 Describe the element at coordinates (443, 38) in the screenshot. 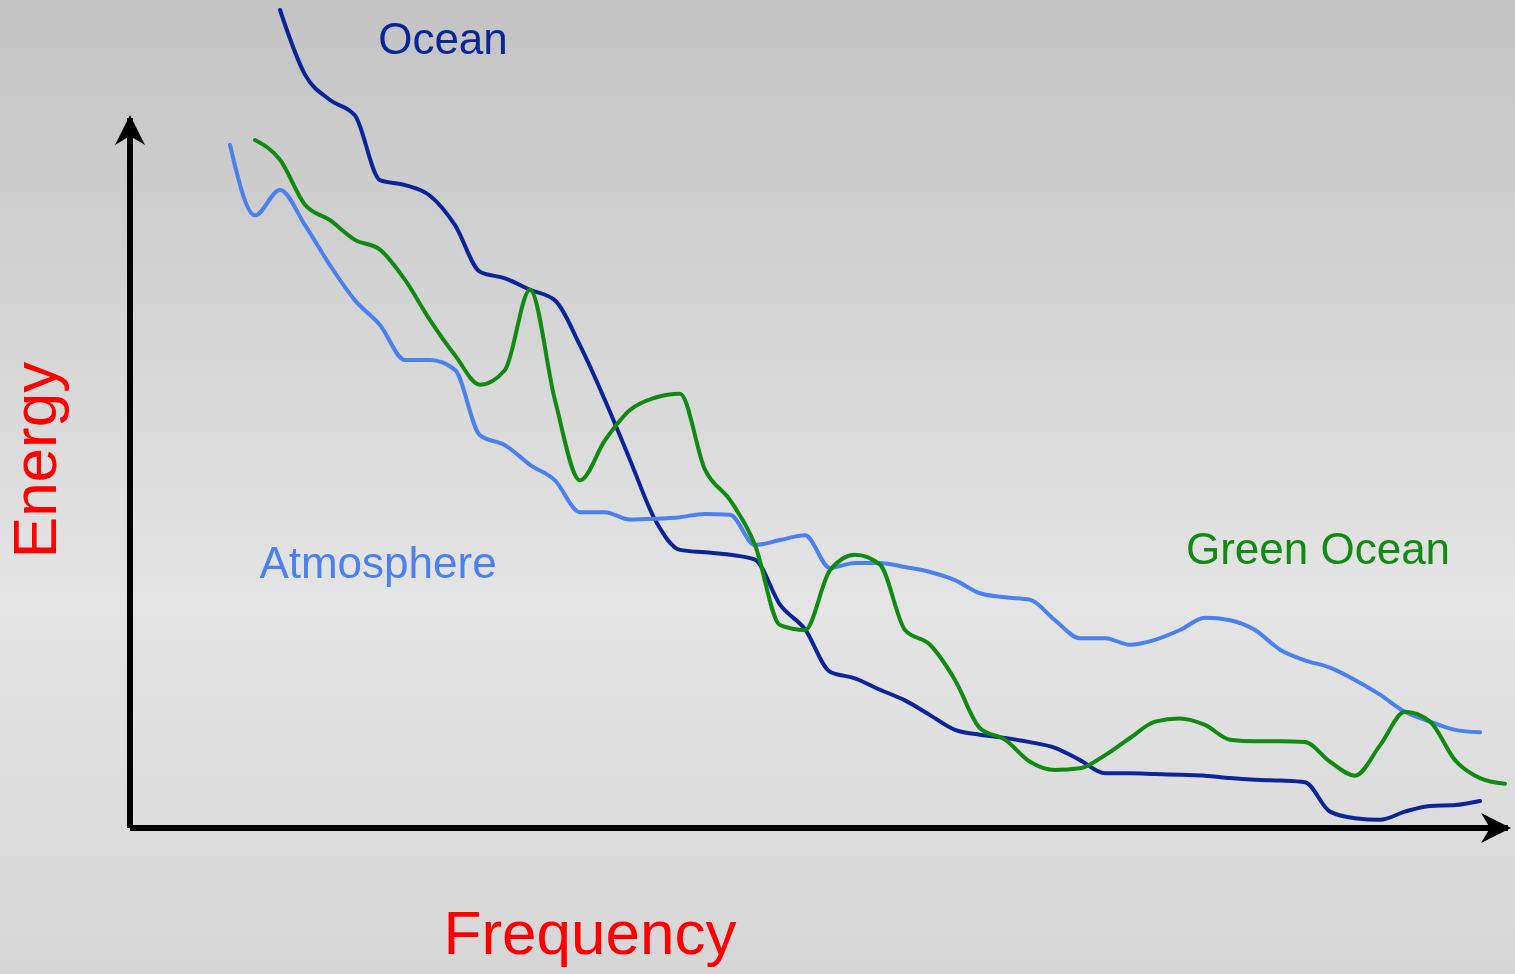

I see `series-label: Ocean` at that location.